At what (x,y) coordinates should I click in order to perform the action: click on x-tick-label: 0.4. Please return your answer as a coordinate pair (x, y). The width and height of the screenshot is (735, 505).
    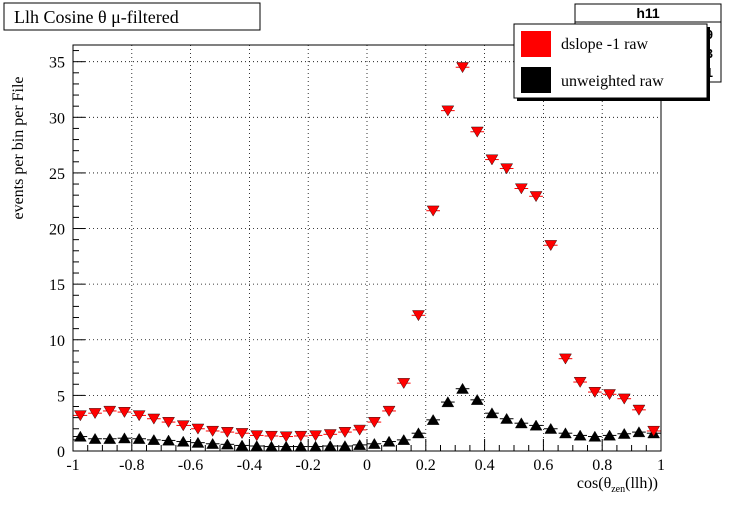
    Looking at the image, I should click on (485, 465).